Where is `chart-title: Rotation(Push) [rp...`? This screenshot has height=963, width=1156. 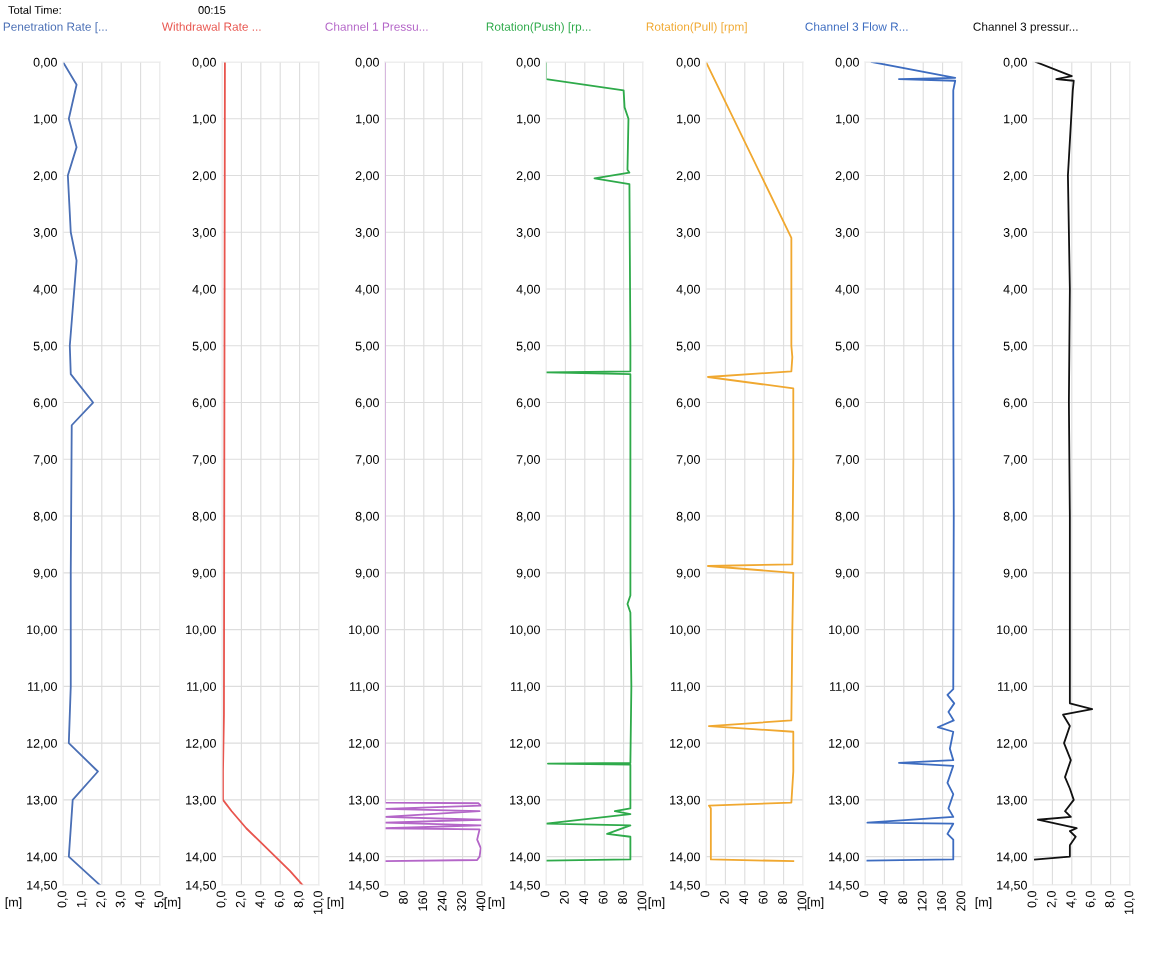
chart-title: Rotation(Push) [rp... is located at coordinates (538, 28).